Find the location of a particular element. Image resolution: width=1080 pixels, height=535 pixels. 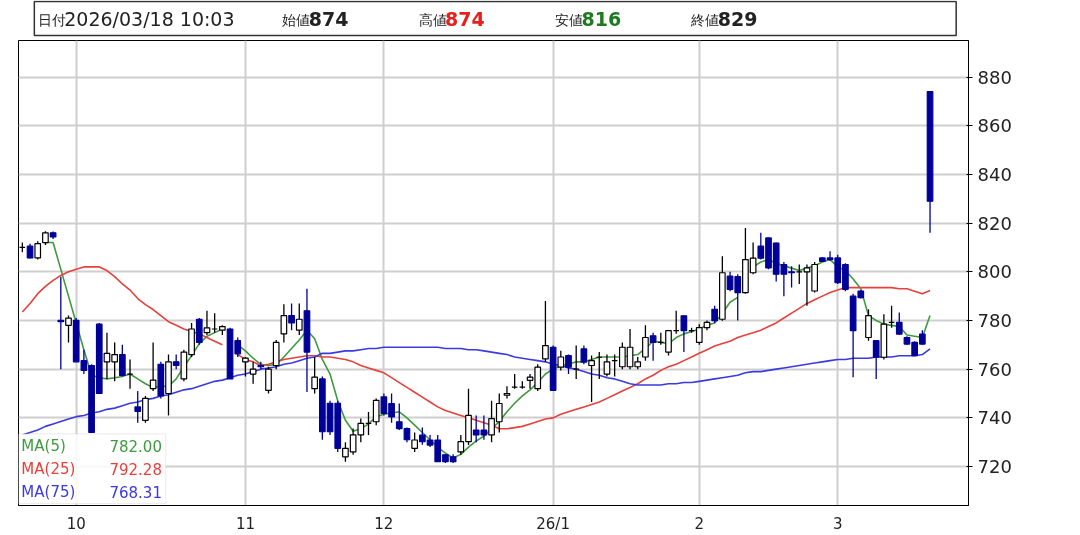

y-tick-label: 720 is located at coordinates (994, 467).